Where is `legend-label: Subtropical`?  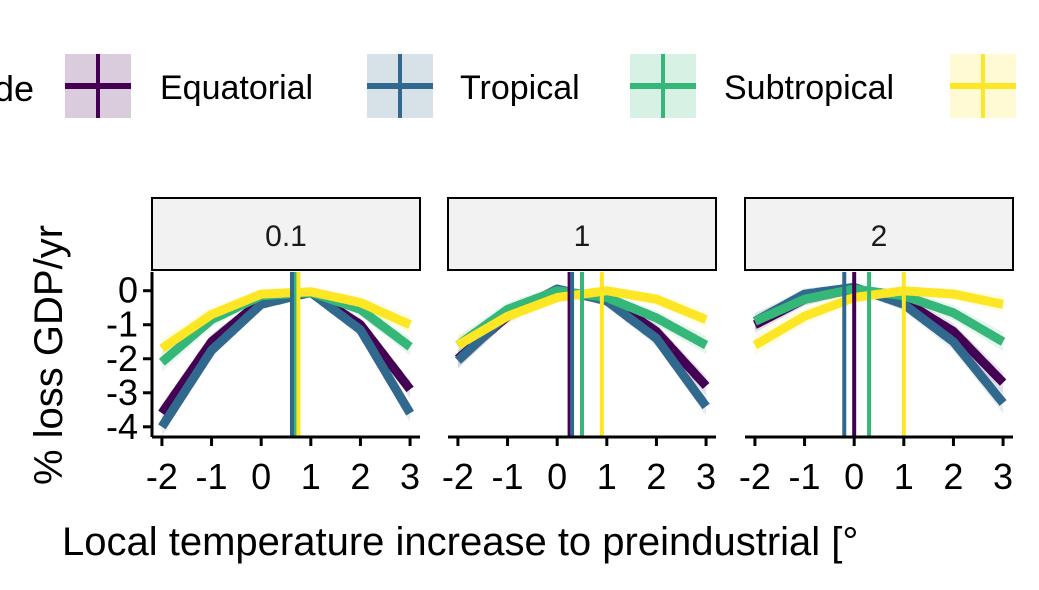
legend-label: Subtropical is located at coordinates (809, 88).